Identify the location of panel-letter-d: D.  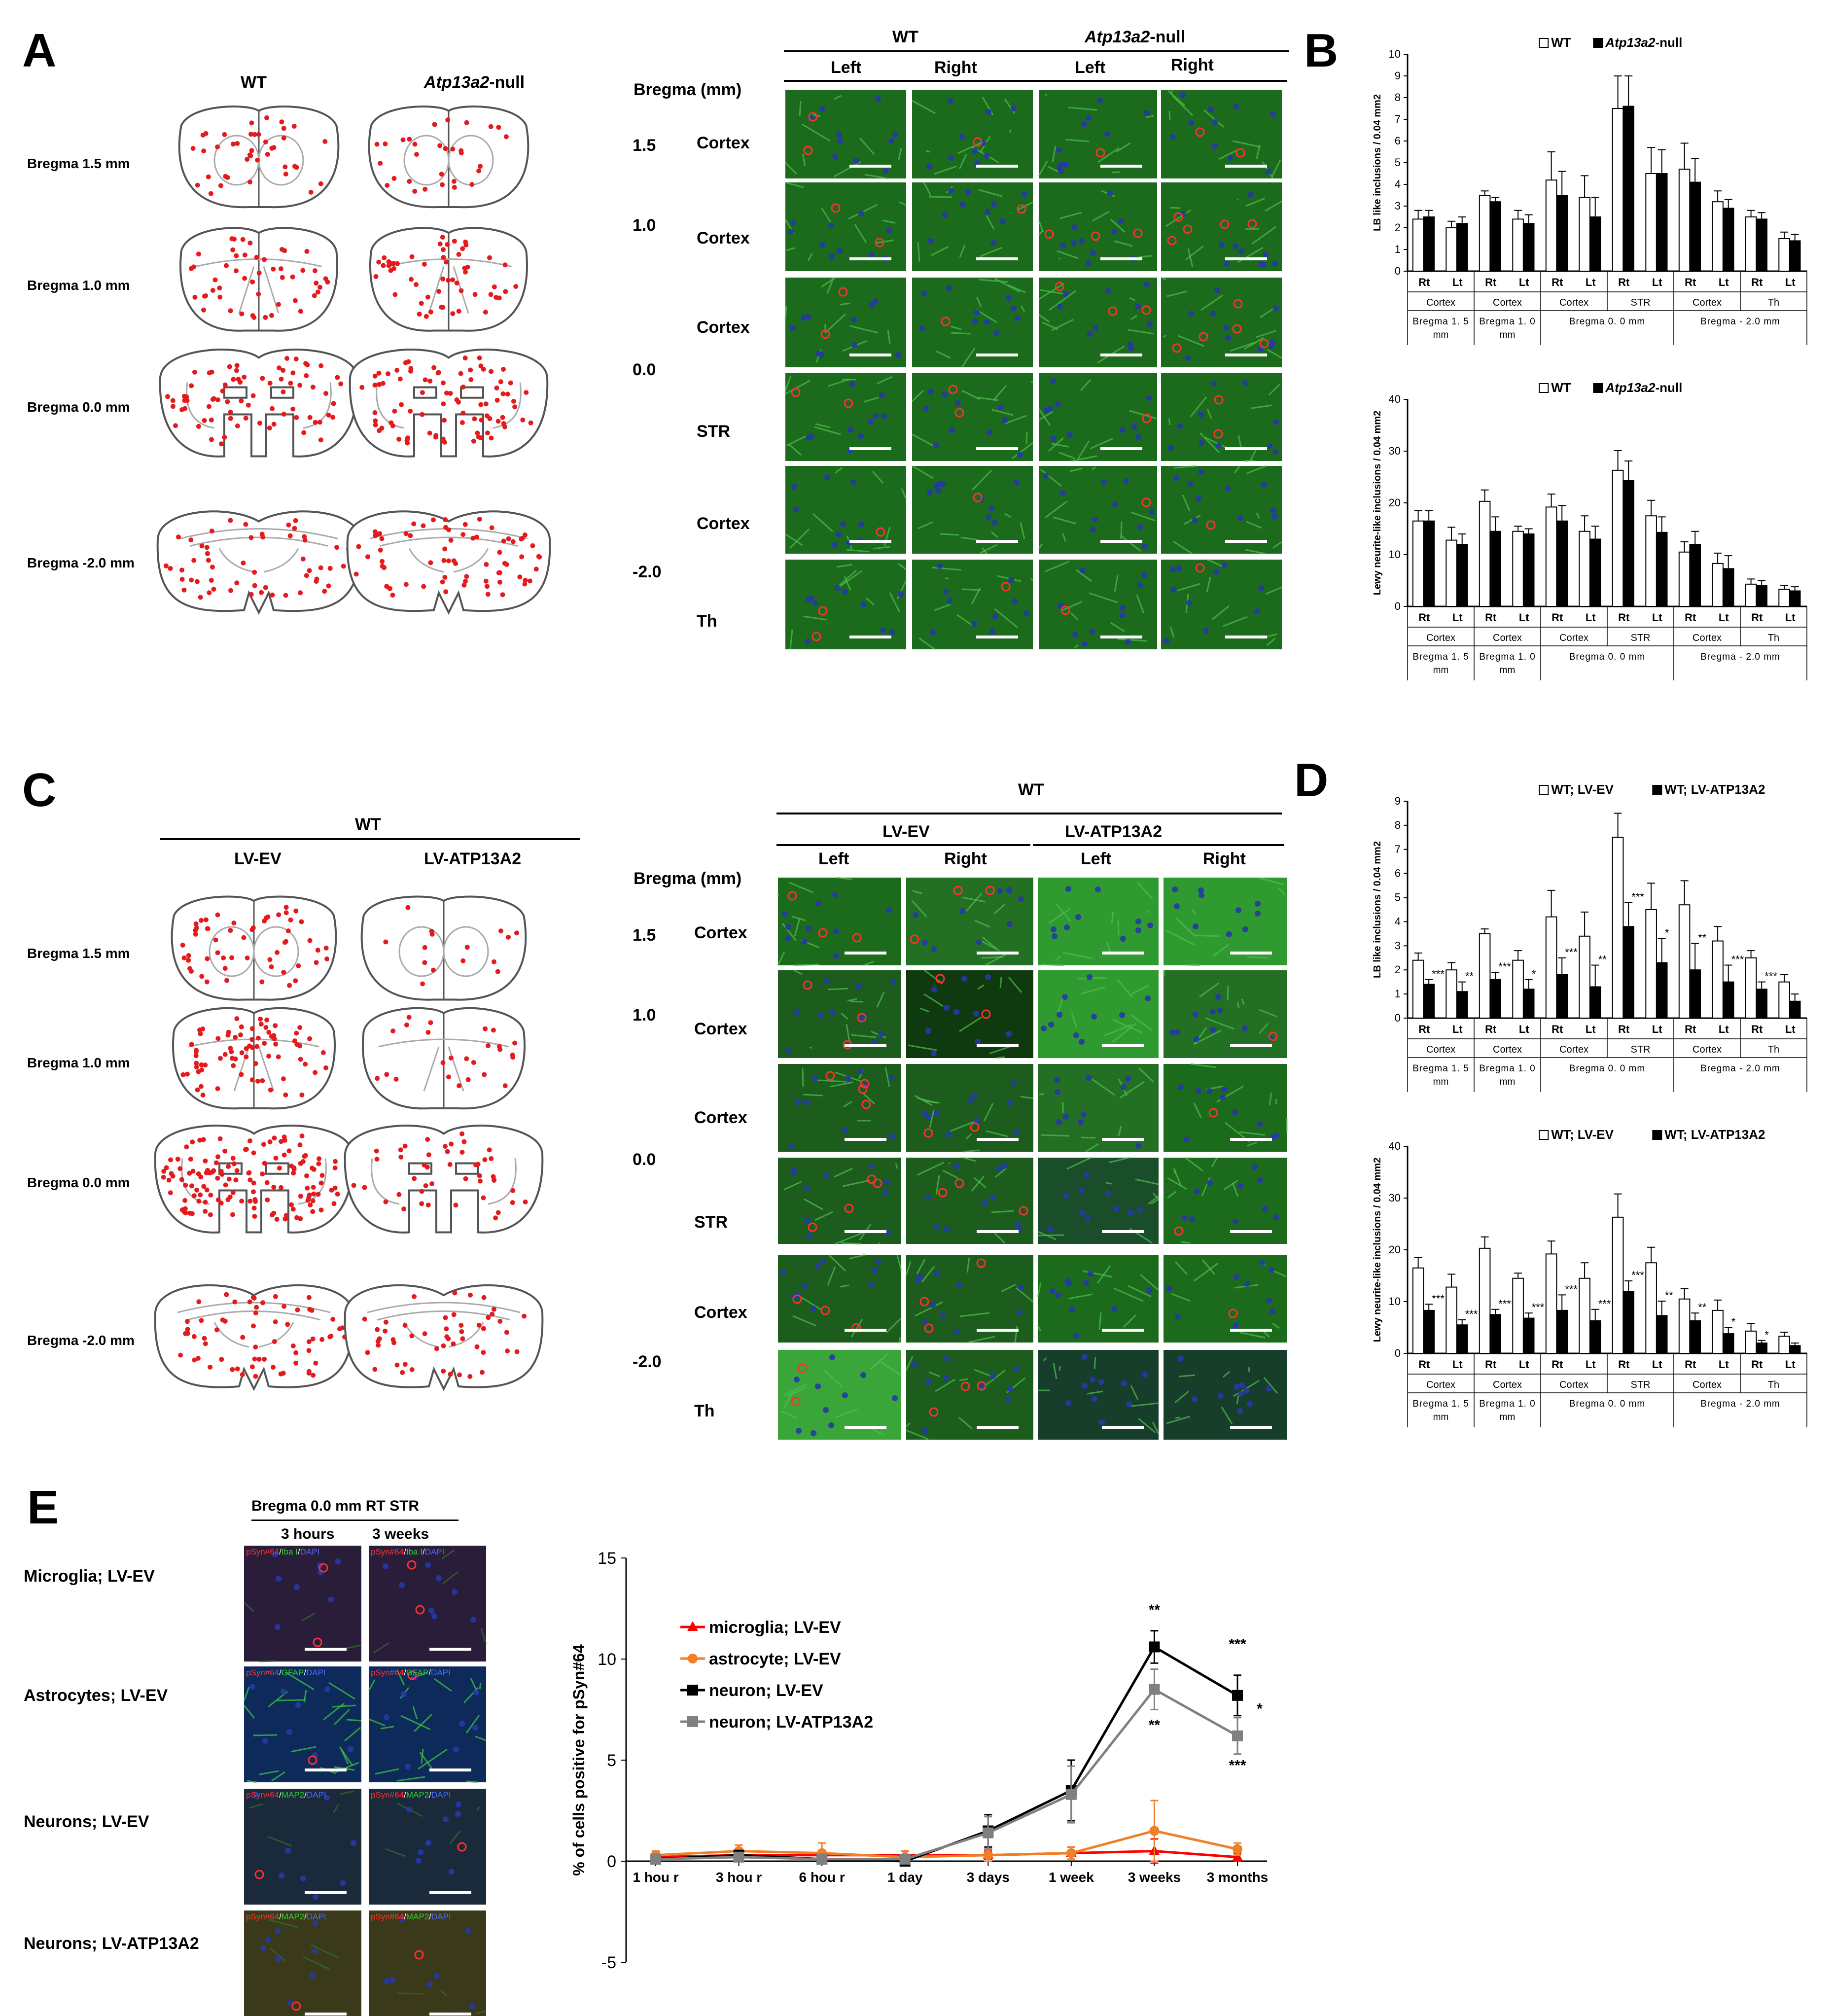
(1311, 780).